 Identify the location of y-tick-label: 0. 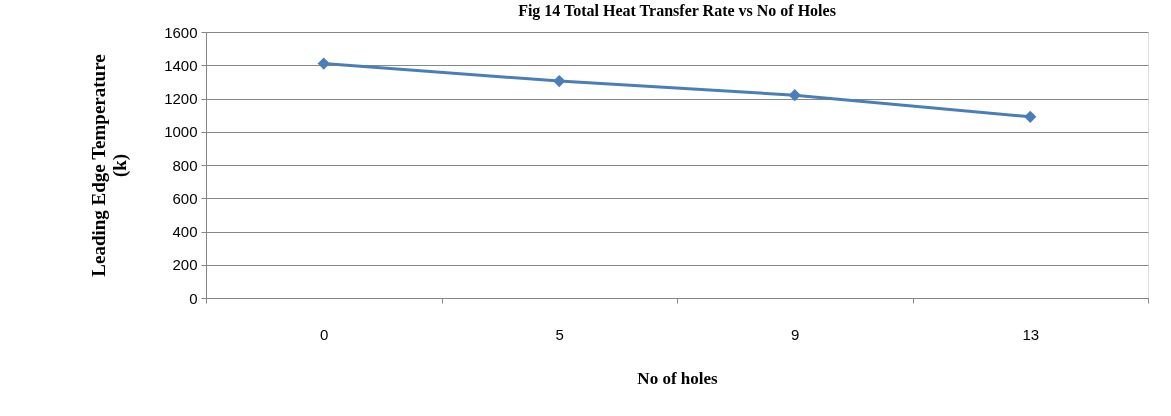
(193, 298).